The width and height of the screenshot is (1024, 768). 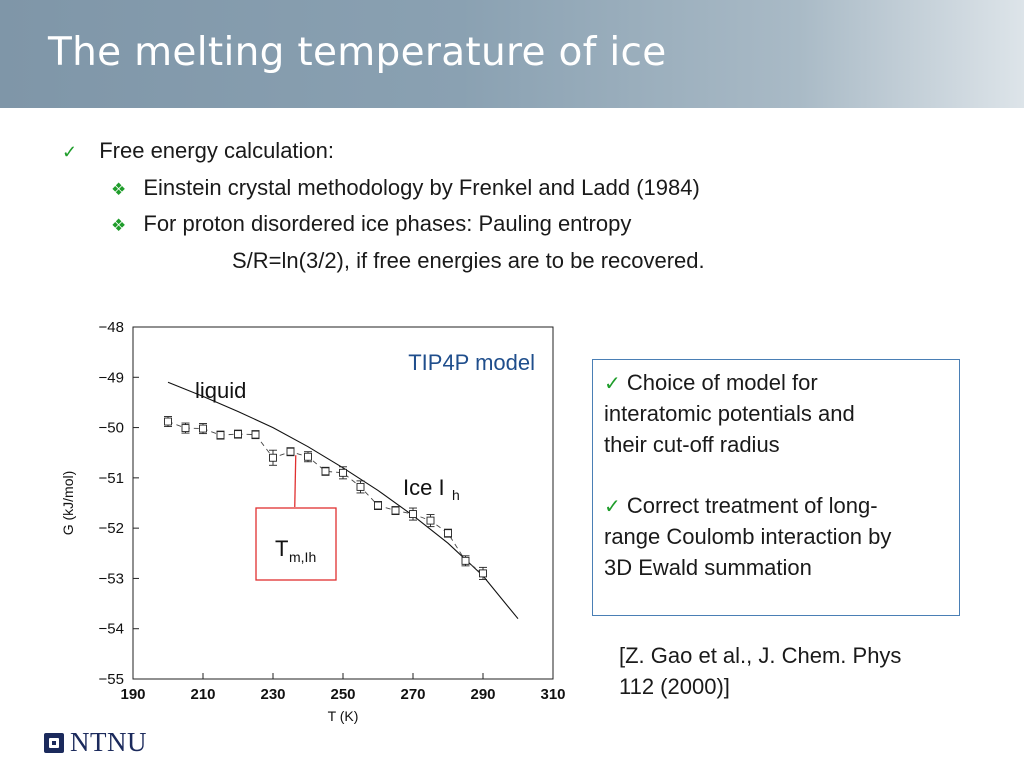 What do you see at coordinates (729, 413) in the screenshot?
I see `info-line-2: interatomic potentials and` at bounding box center [729, 413].